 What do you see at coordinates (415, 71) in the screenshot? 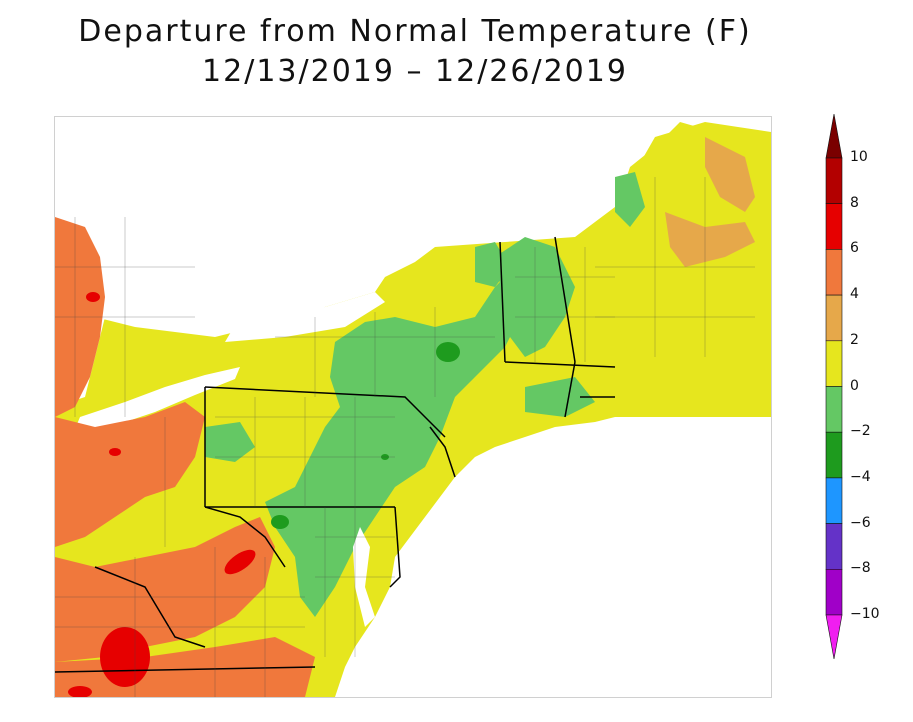
I see `map-date-range: 12/13/2019 – 12/26/2019` at bounding box center [415, 71].